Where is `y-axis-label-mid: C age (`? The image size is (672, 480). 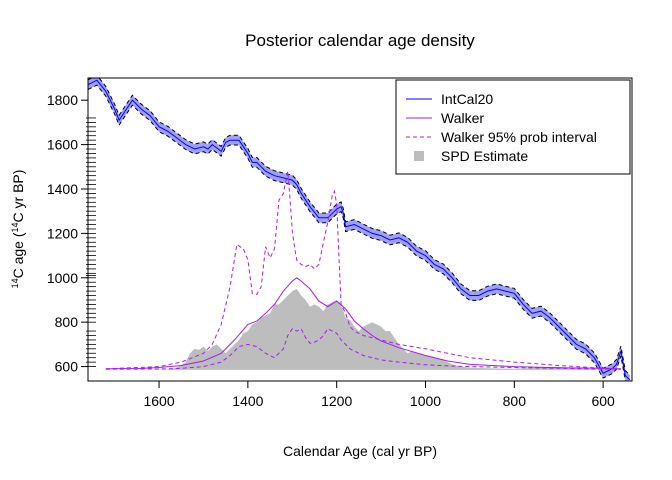 y-axis-label-mid: C age ( is located at coordinates (18, 255).